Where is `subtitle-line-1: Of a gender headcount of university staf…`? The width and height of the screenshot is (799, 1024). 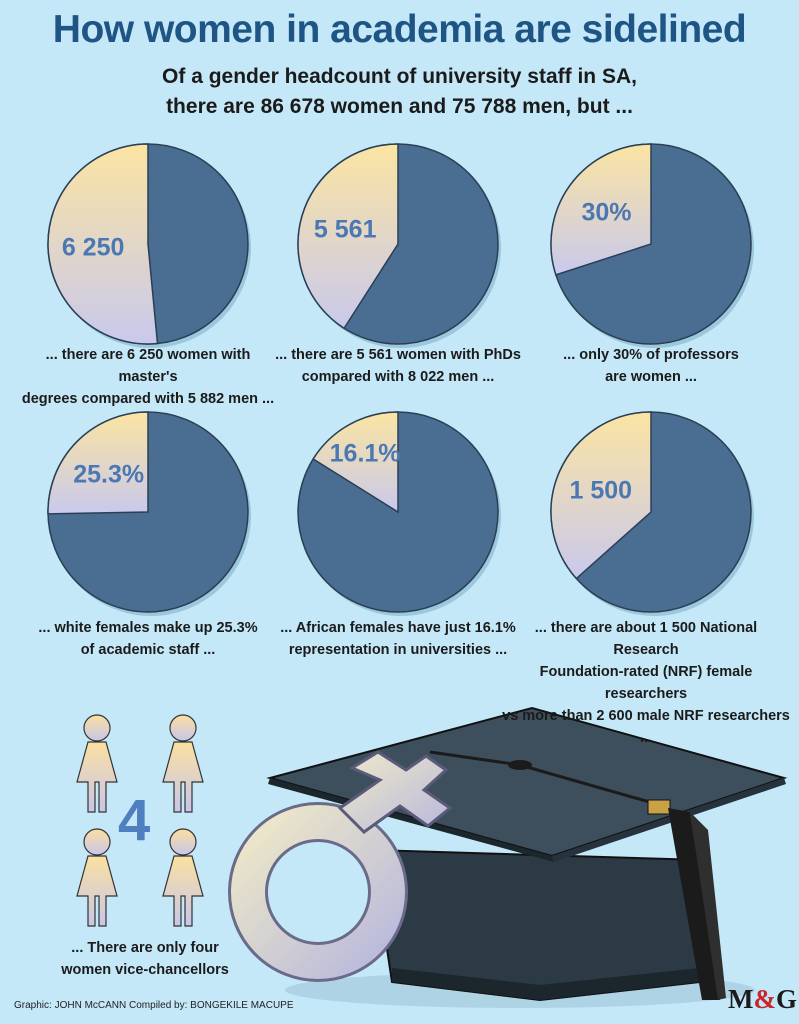 subtitle-line-1: Of a gender headcount of university staf… is located at coordinates (399, 76).